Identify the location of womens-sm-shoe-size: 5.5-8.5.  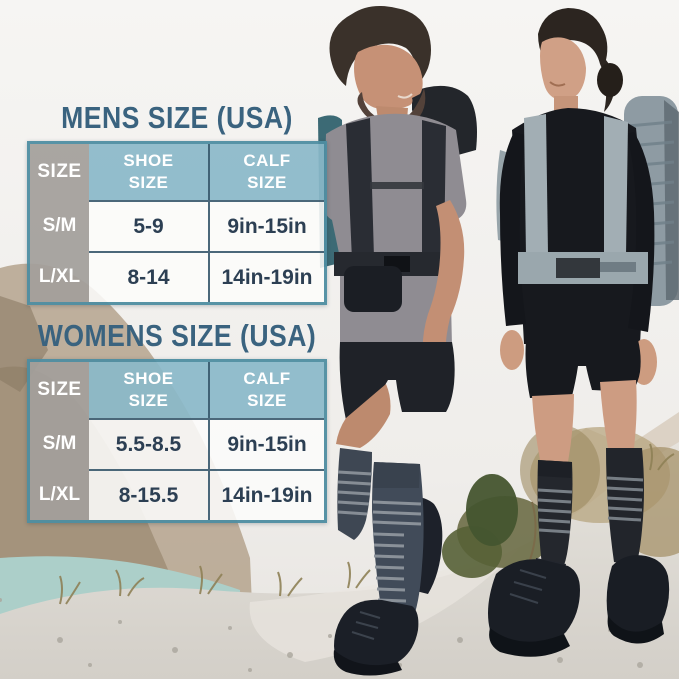
(148, 443).